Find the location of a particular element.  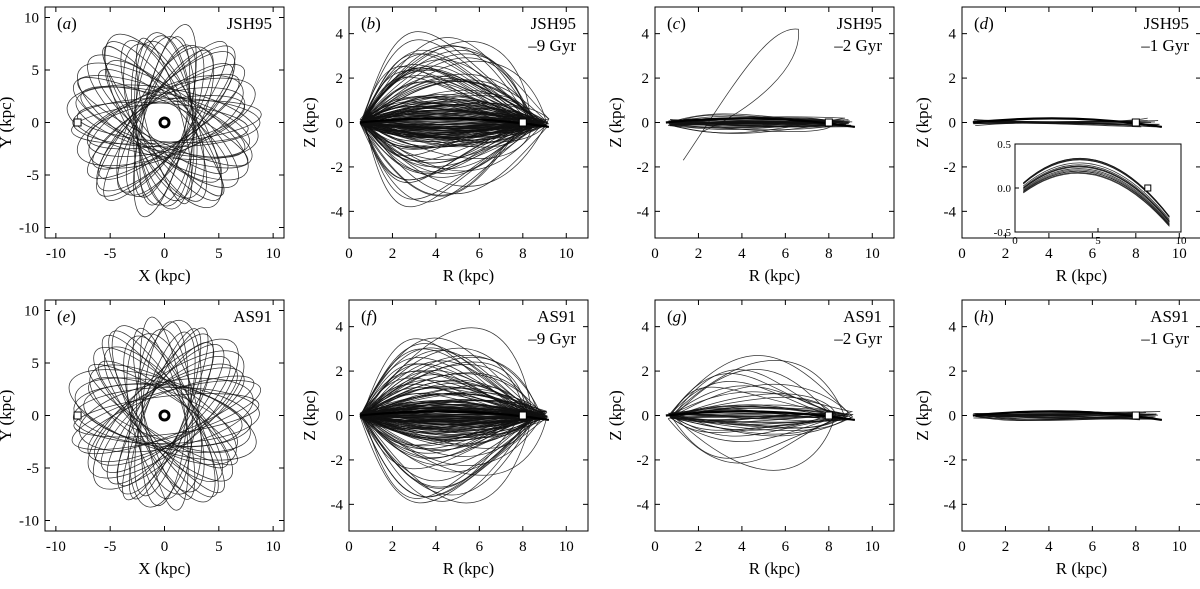

age-label: –9 Gyr is located at coordinates (551, 45).